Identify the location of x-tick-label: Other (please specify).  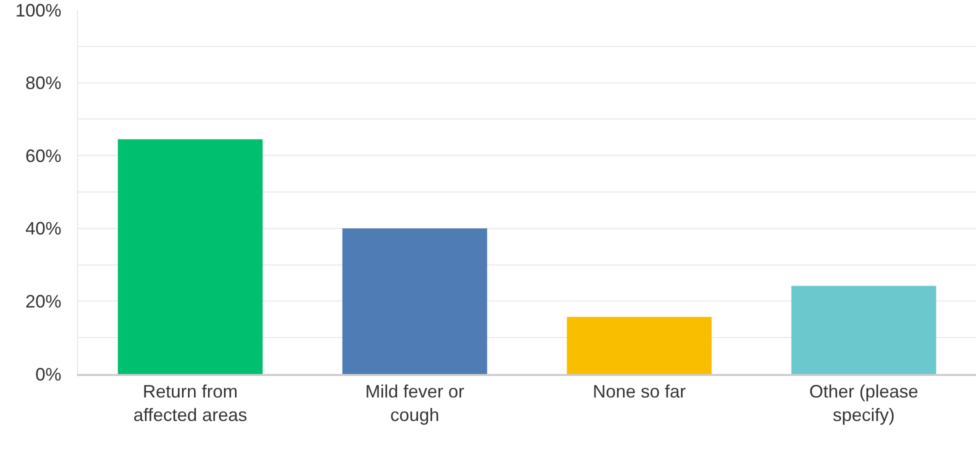
(863, 403).